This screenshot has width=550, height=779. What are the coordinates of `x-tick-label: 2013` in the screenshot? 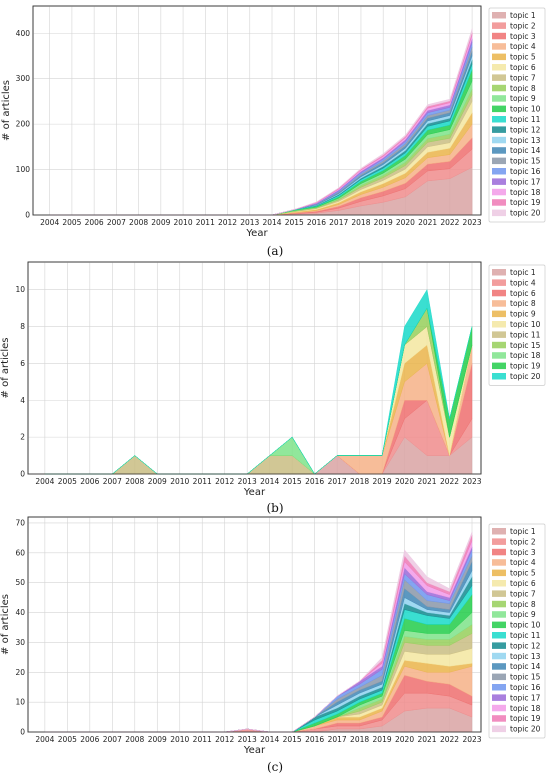 It's located at (249, 222).